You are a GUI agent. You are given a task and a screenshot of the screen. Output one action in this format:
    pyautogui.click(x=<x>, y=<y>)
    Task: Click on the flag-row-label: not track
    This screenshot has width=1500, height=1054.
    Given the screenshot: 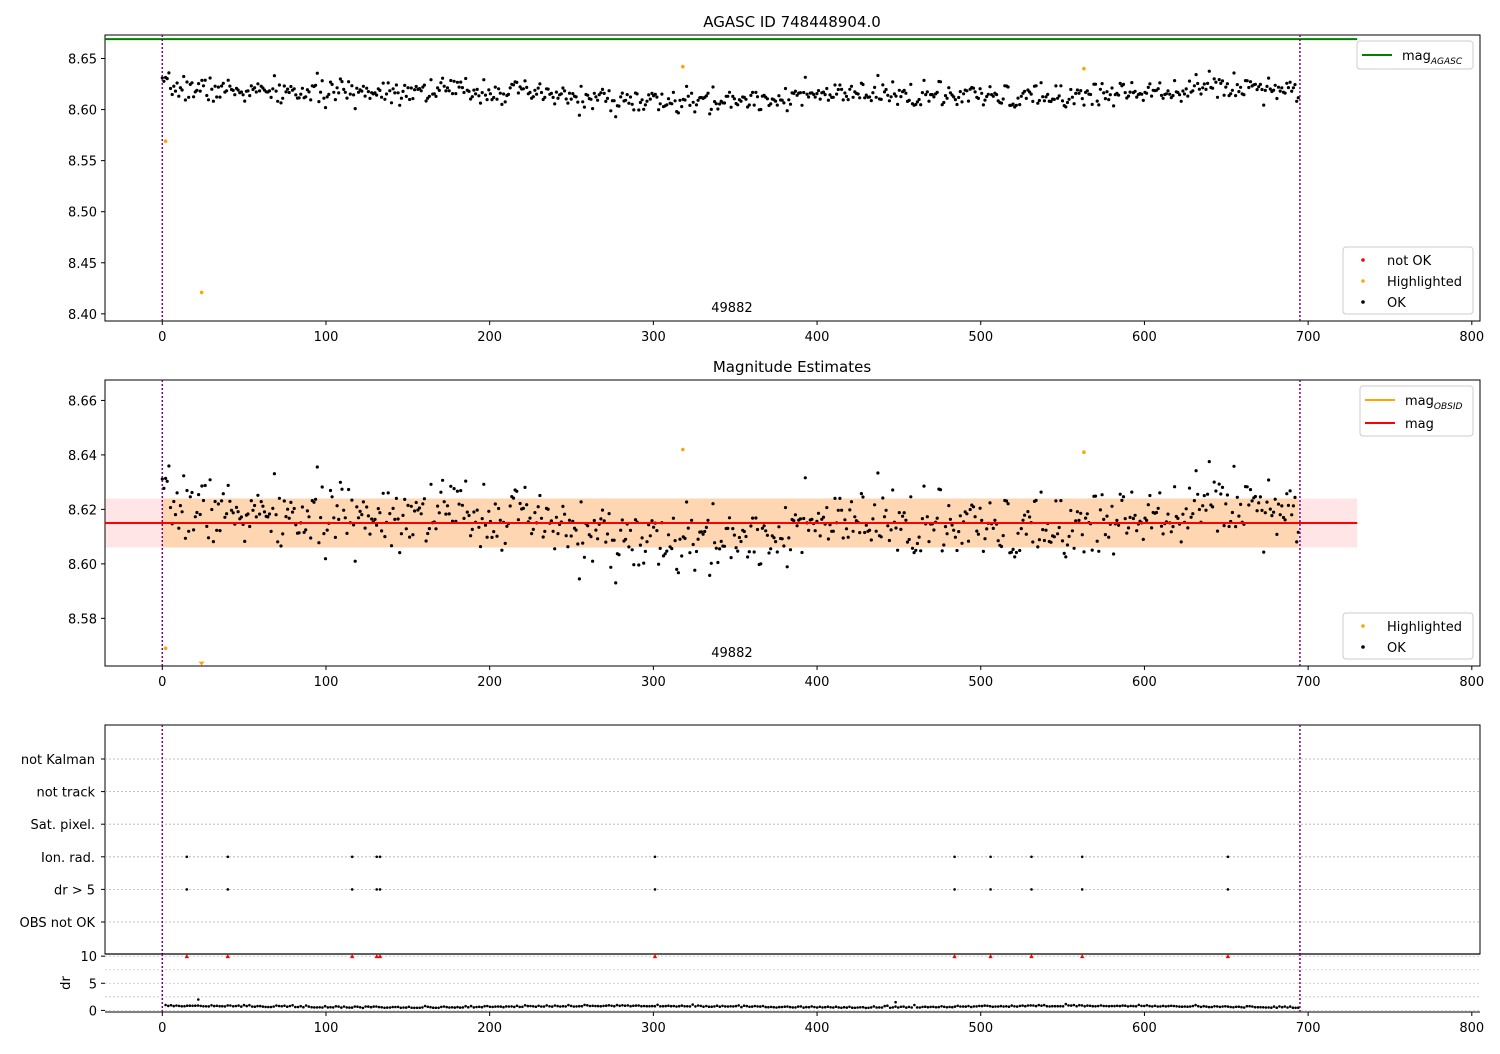 What is the action you would take?
    pyautogui.click(x=65, y=793)
    